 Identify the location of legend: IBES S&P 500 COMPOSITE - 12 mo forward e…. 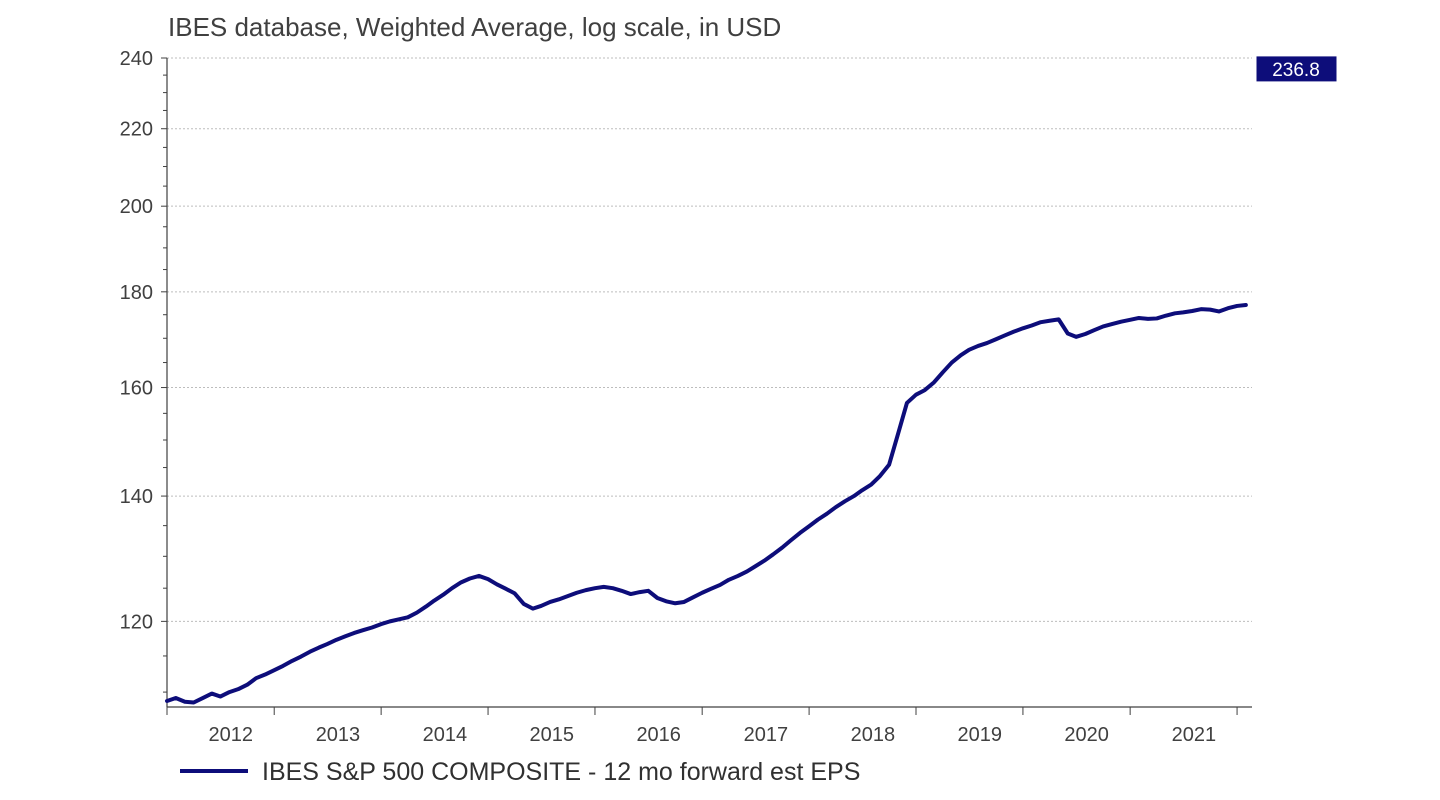
(520, 772).